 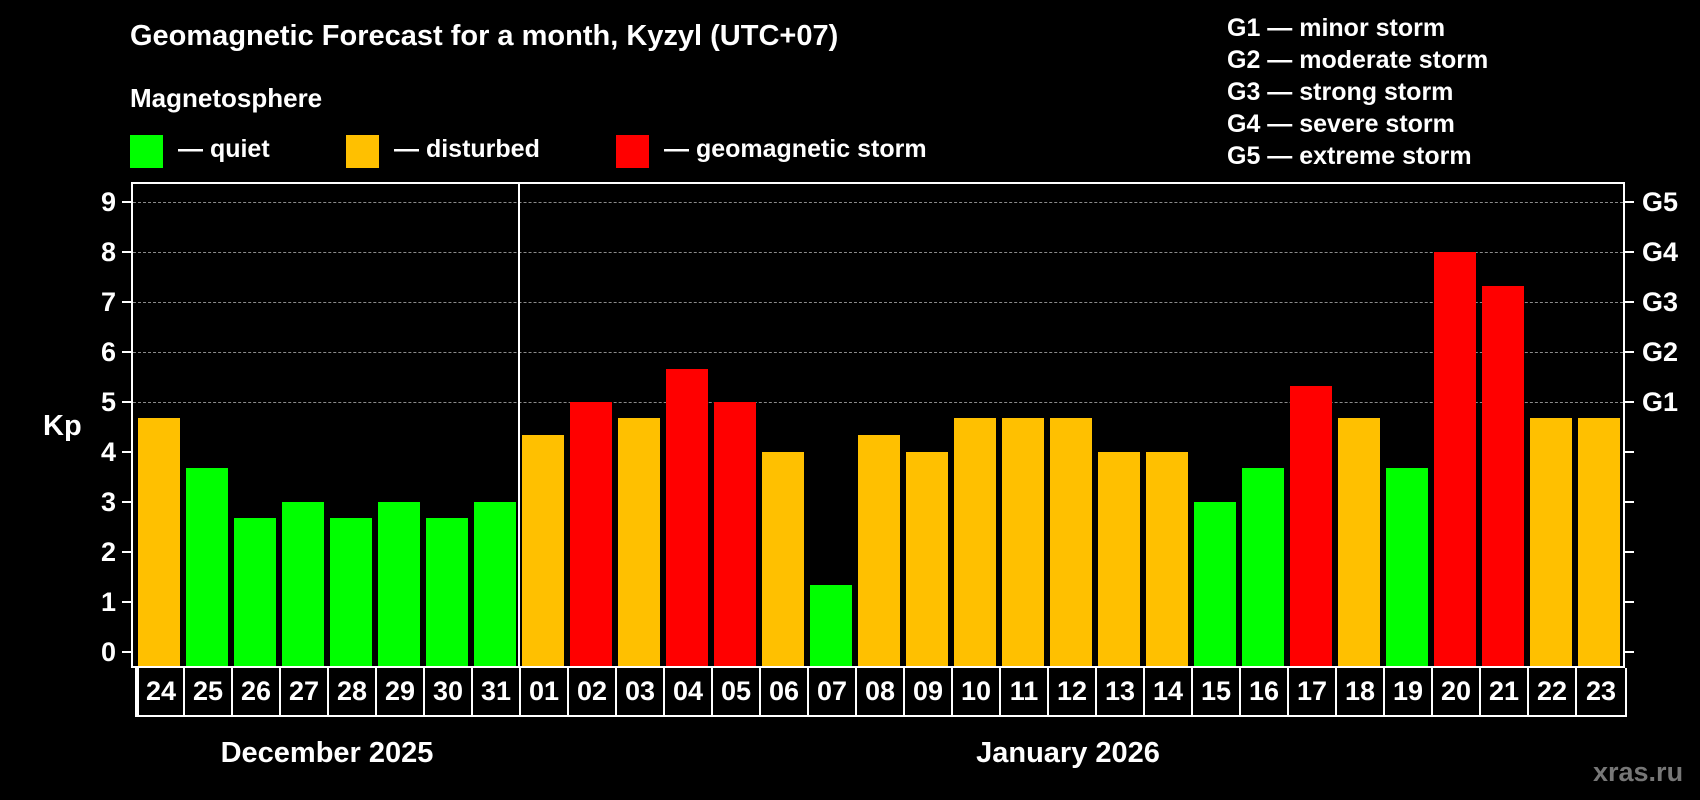 What do you see at coordinates (497, 691) in the screenshot?
I see `date-cell: 31` at bounding box center [497, 691].